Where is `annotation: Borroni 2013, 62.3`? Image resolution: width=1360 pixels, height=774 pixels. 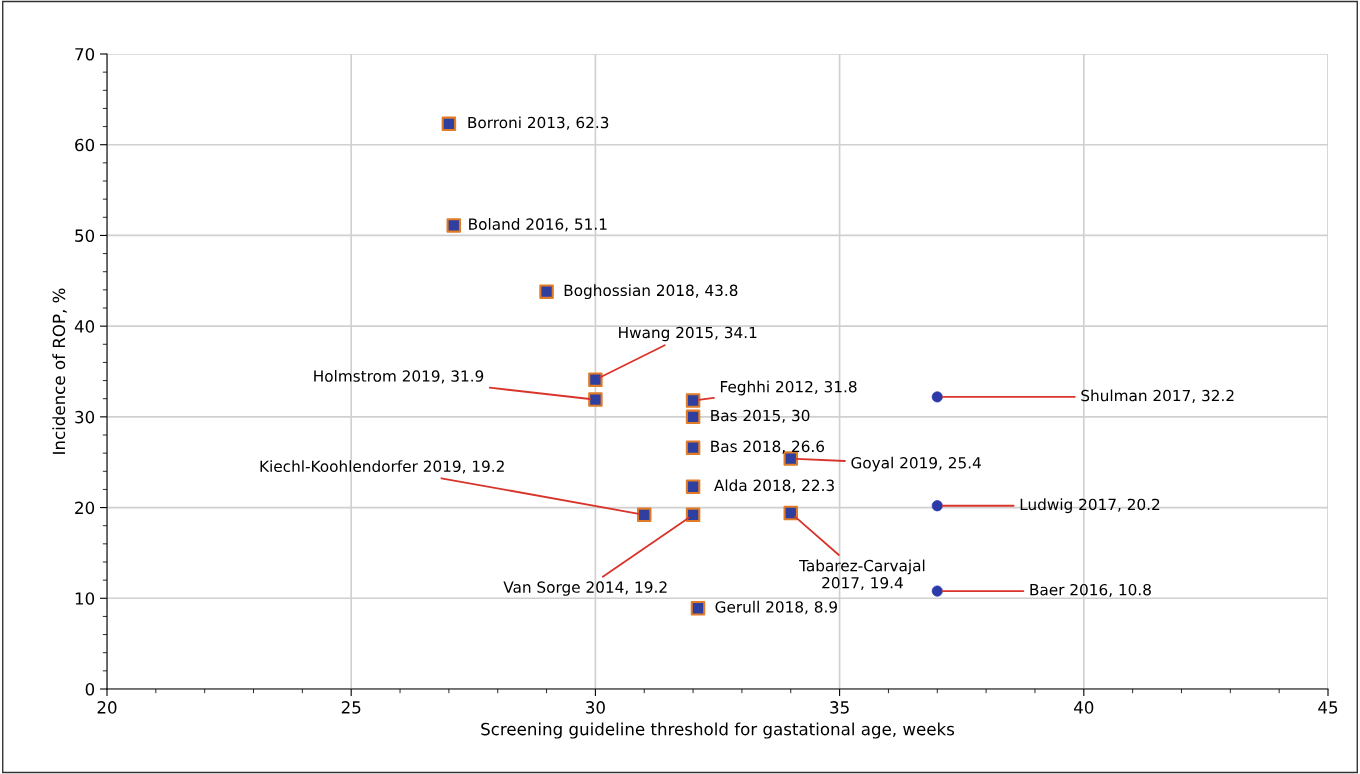
annotation: Borroni 2013, 62.3 is located at coordinates (538, 123).